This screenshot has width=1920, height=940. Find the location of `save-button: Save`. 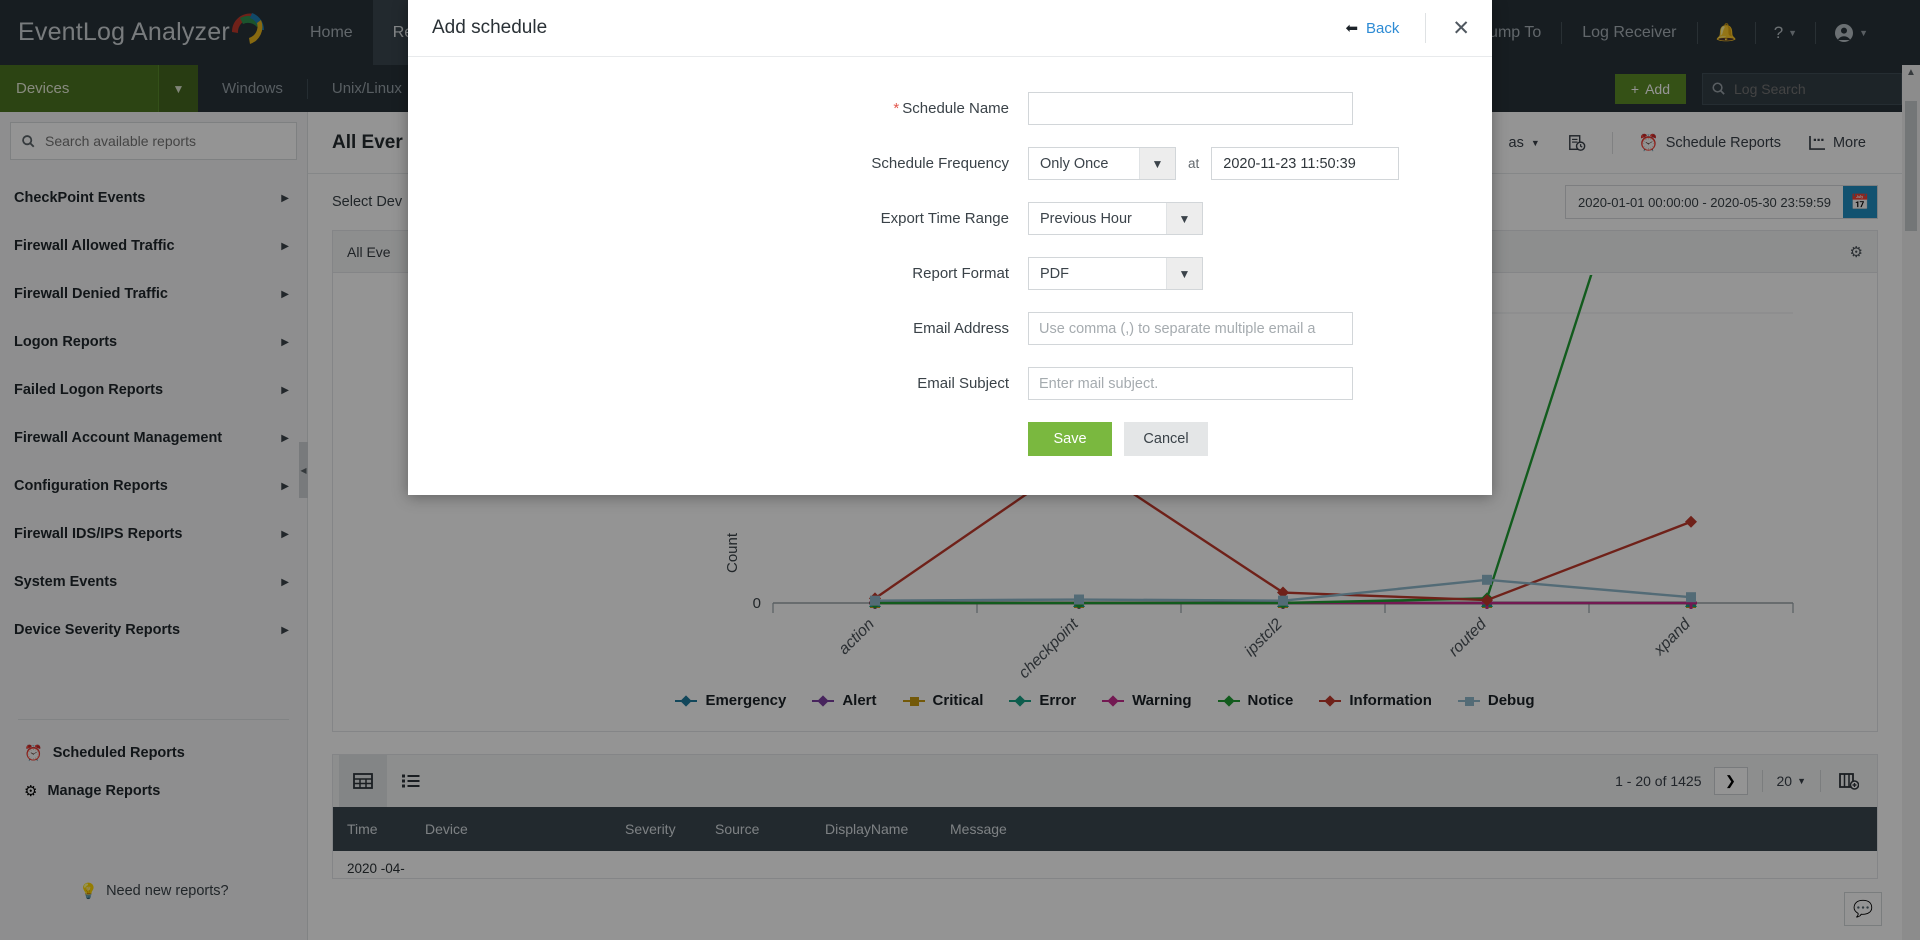

save-button: Save is located at coordinates (1070, 439).